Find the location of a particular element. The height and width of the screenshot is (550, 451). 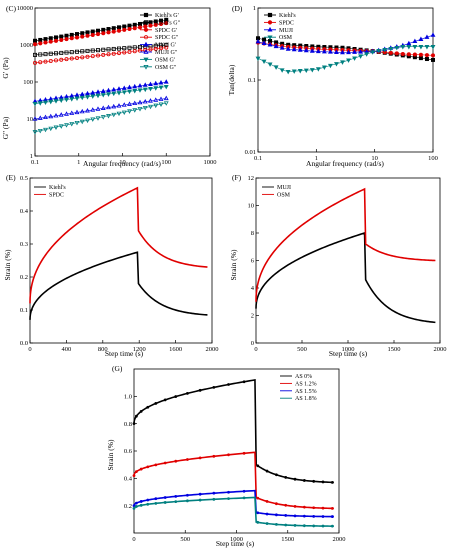

panel-c-xlabel: Angular frequency (rad/s) is located at coordinates (122, 163).